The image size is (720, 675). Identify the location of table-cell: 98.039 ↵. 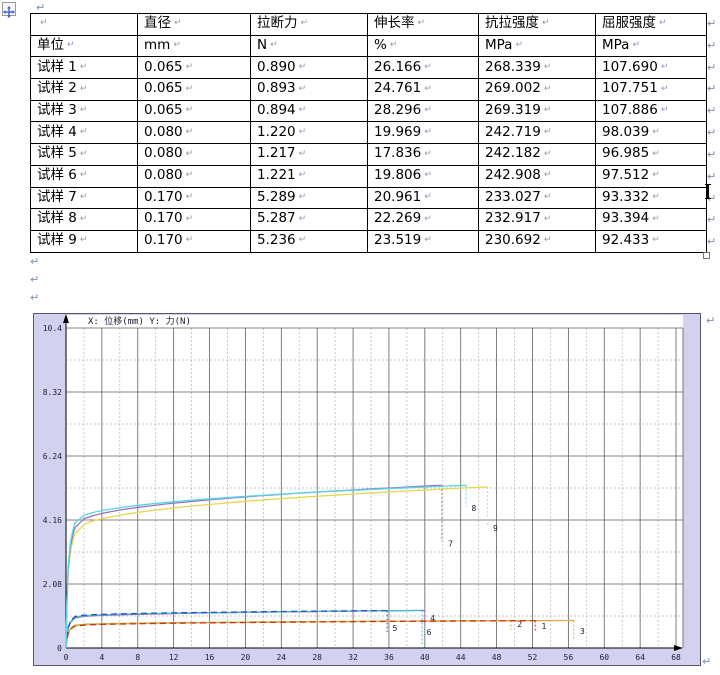
(651, 133).